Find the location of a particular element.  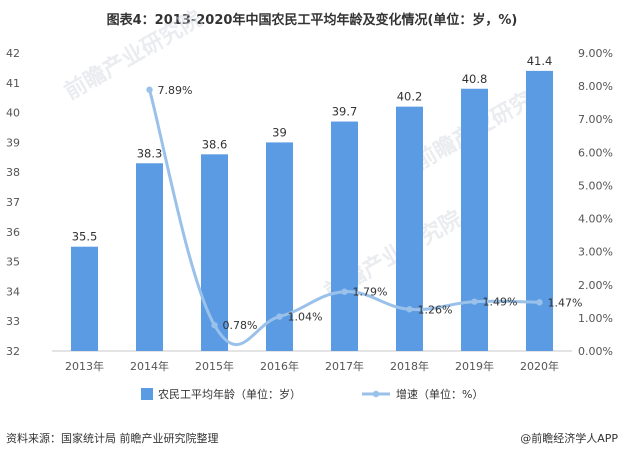

bar-value-label: 39 is located at coordinates (279, 132).